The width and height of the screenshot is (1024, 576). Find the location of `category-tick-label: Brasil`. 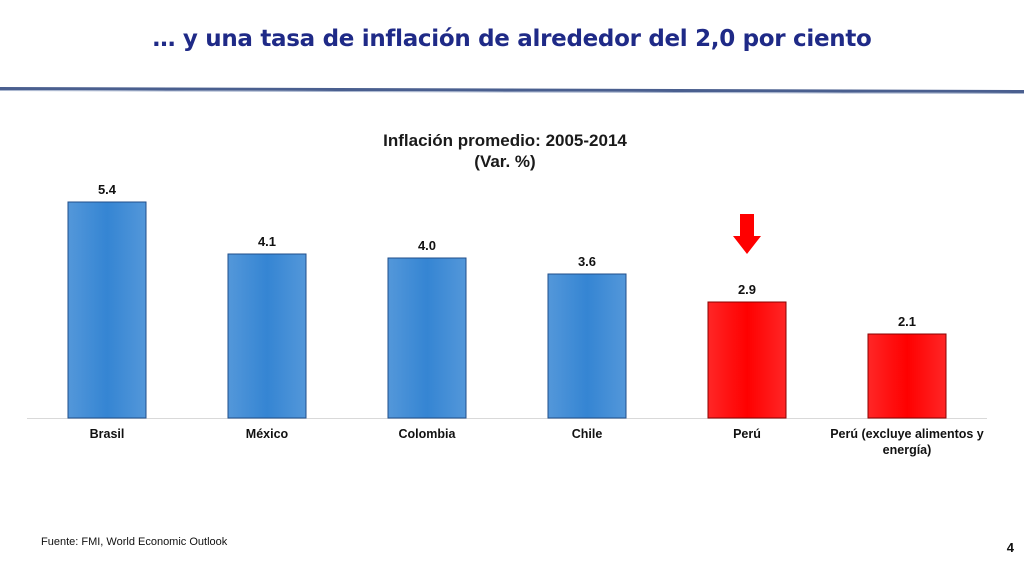

category-tick-label: Brasil is located at coordinates (107, 434).